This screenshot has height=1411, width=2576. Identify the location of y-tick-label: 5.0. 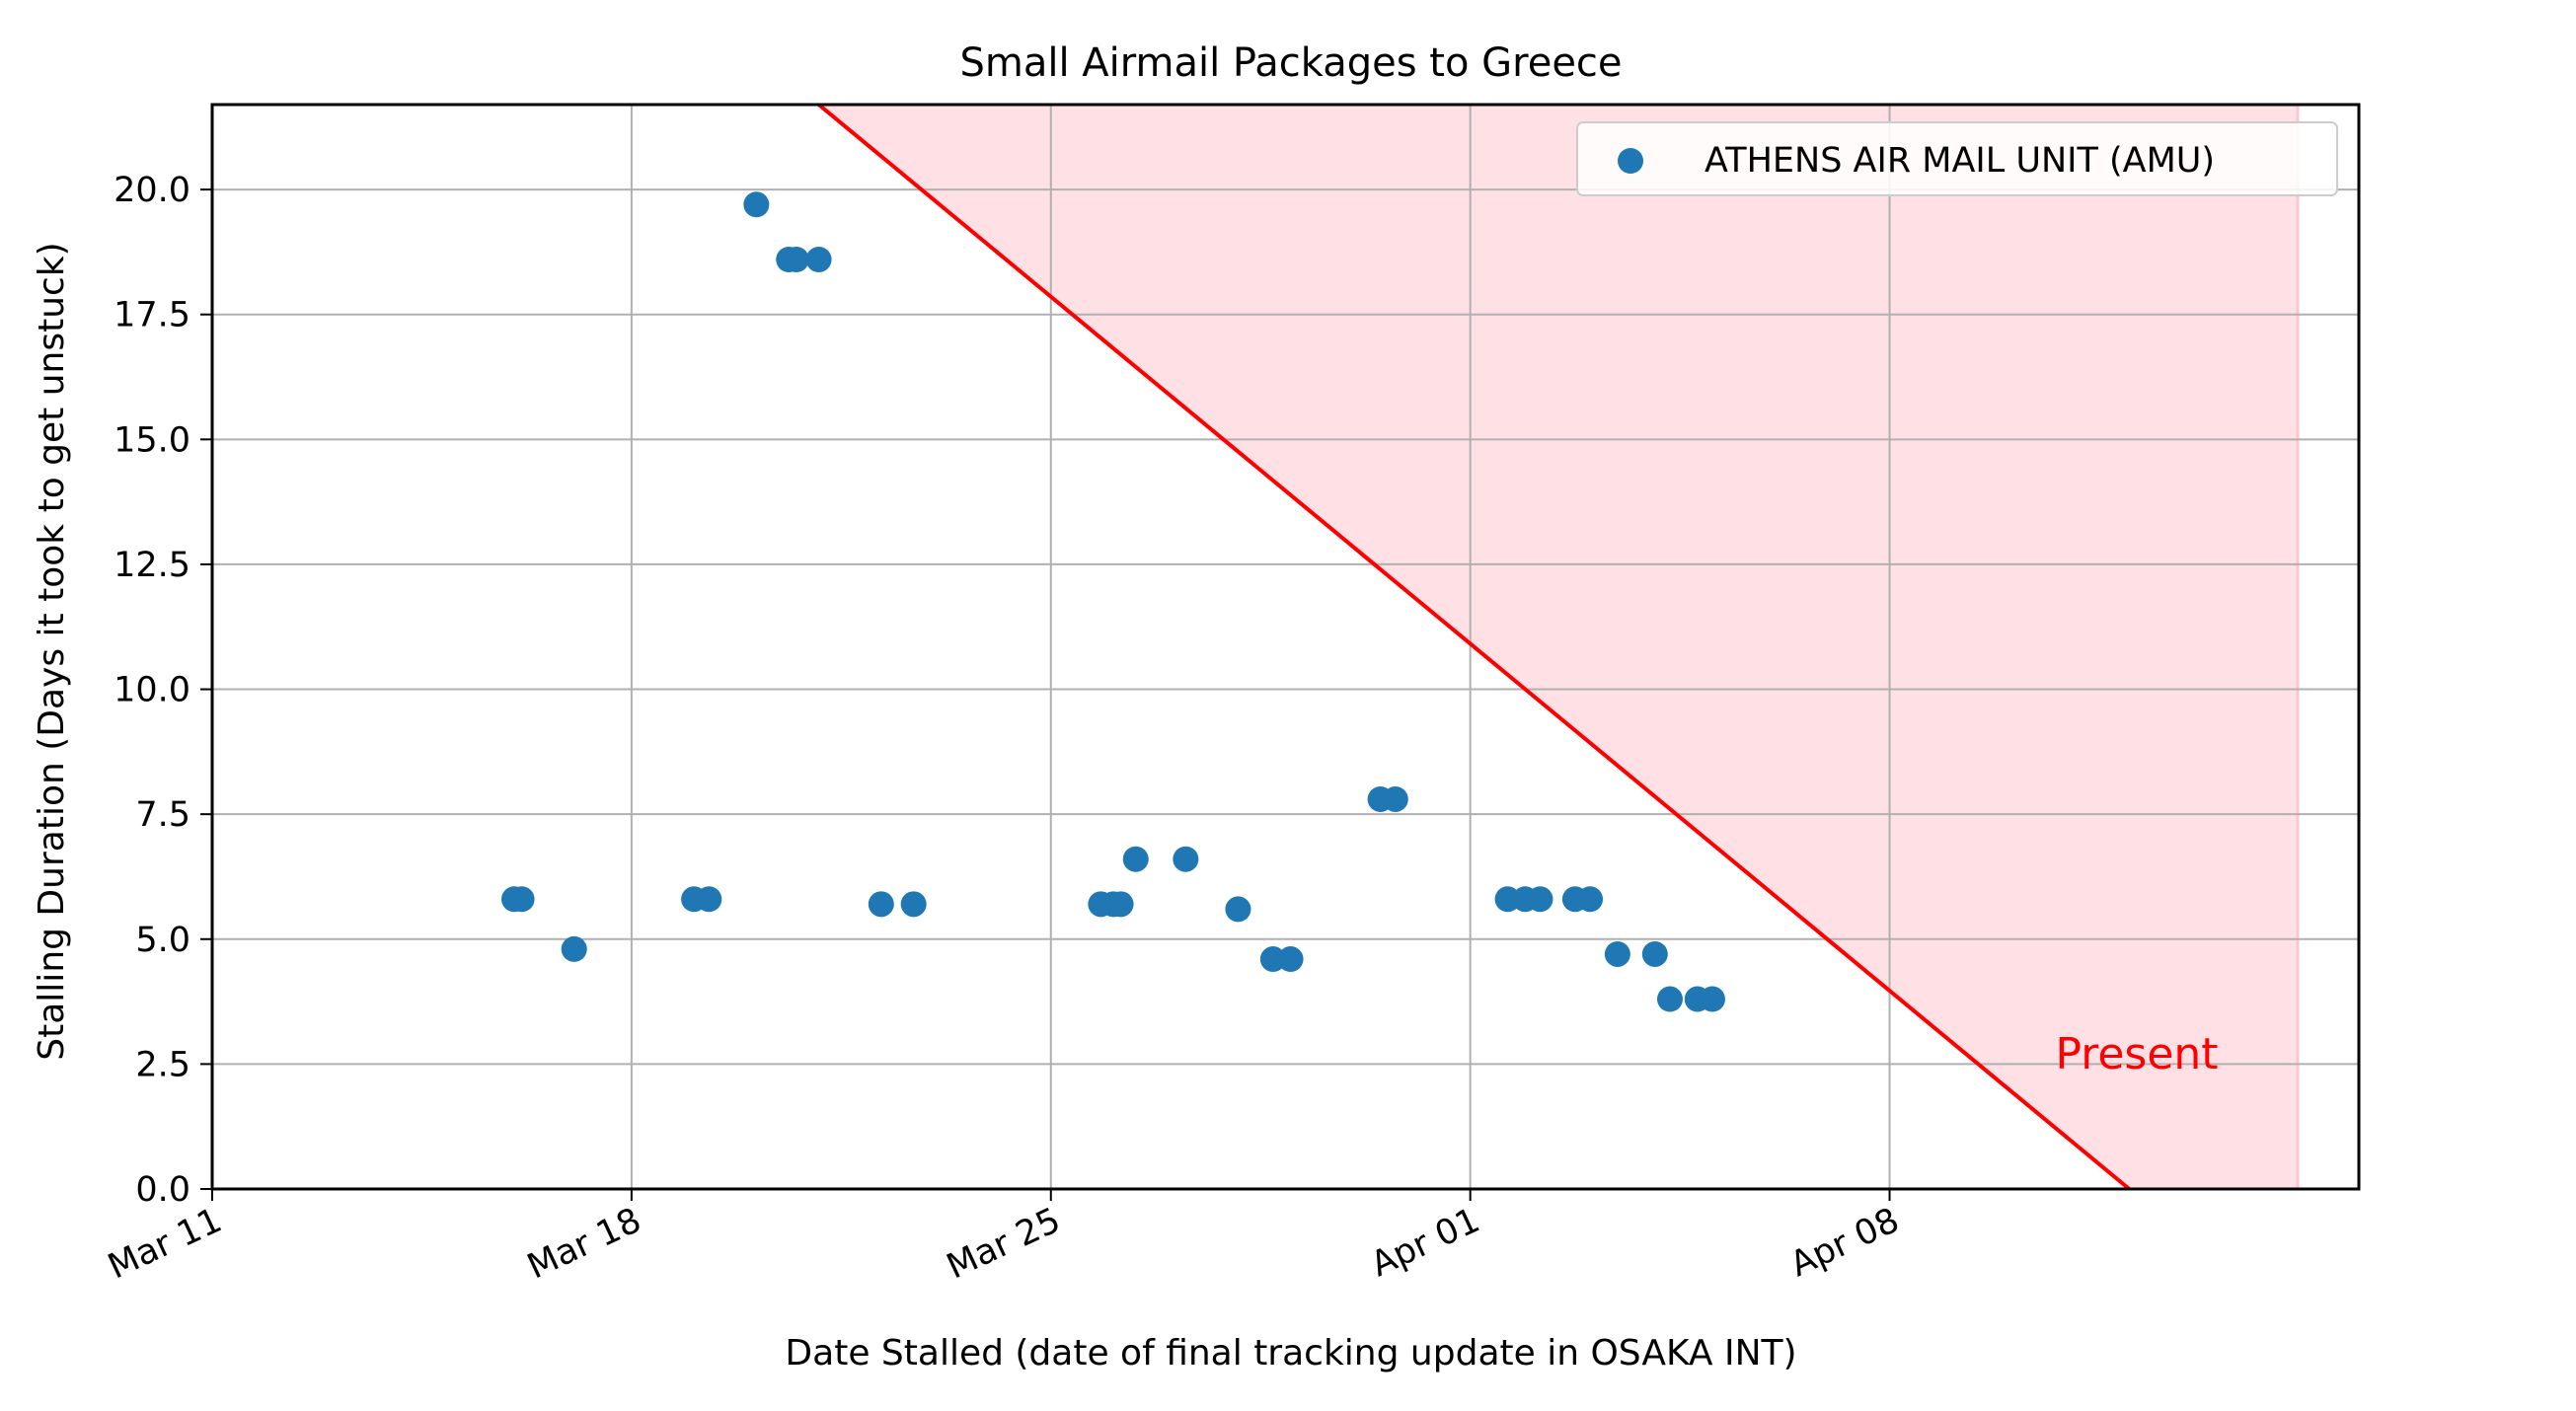
(162, 940).